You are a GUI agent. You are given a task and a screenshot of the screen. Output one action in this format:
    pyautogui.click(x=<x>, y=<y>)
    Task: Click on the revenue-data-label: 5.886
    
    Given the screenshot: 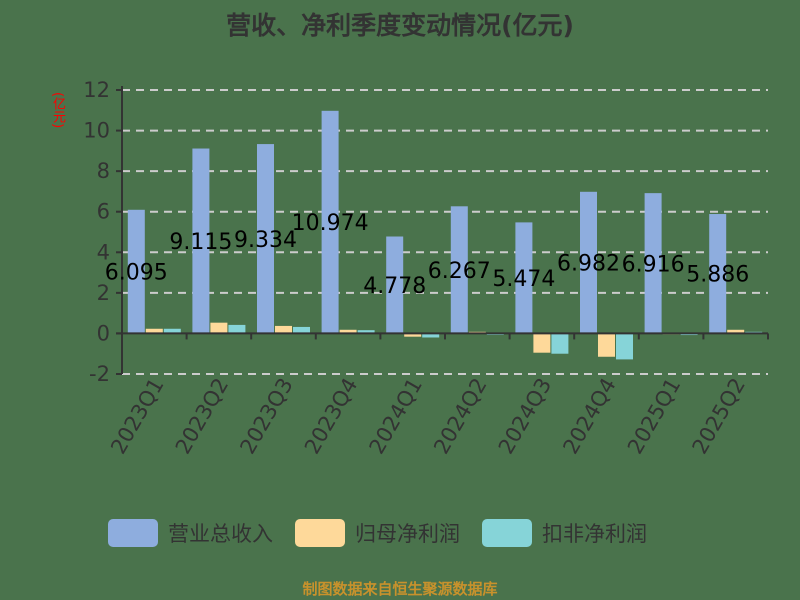 What is the action you would take?
    pyautogui.click(x=717, y=275)
    